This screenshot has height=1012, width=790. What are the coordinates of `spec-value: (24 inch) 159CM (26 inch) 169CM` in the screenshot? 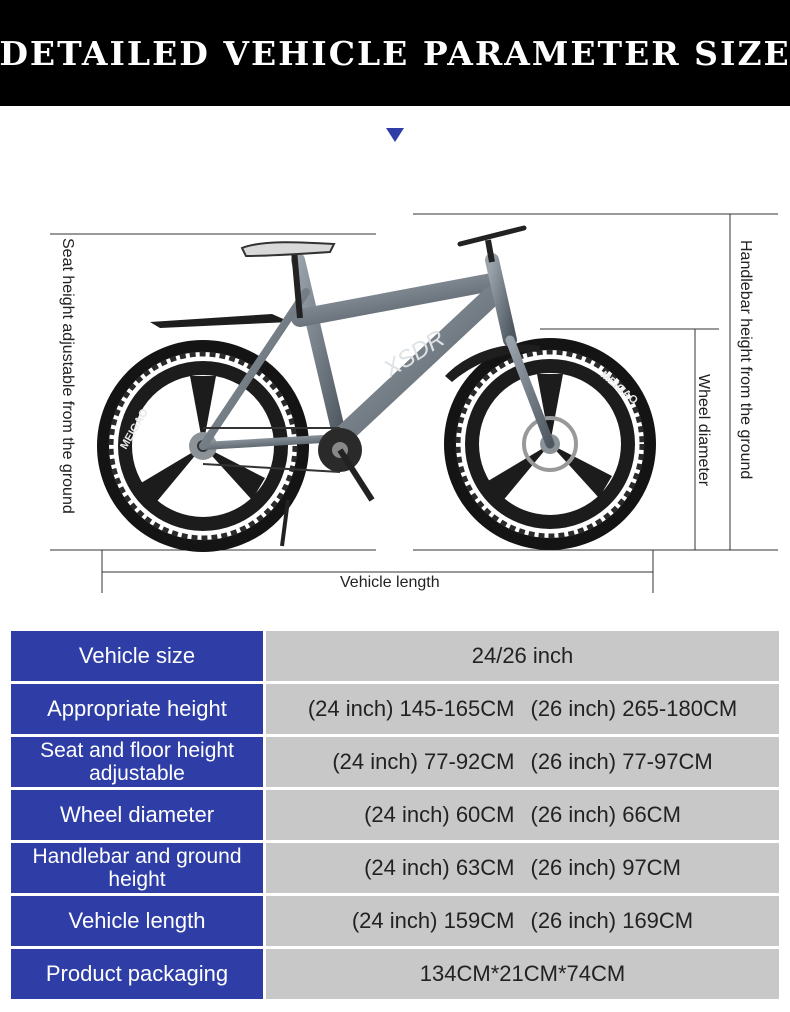 It's located at (522, 919).